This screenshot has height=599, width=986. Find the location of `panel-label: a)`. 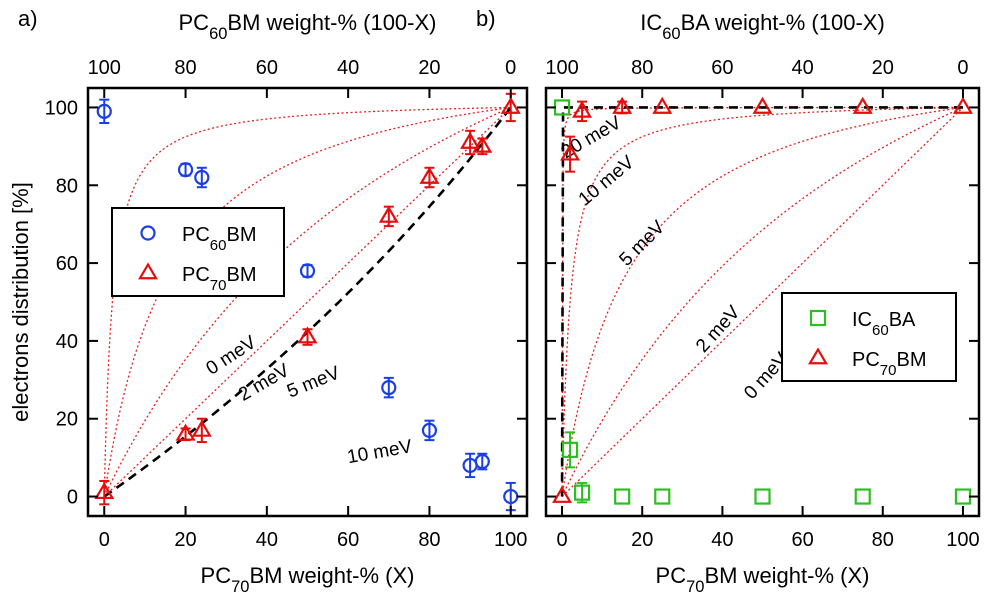

panel-label: a) is located at coordinates (28, 18).